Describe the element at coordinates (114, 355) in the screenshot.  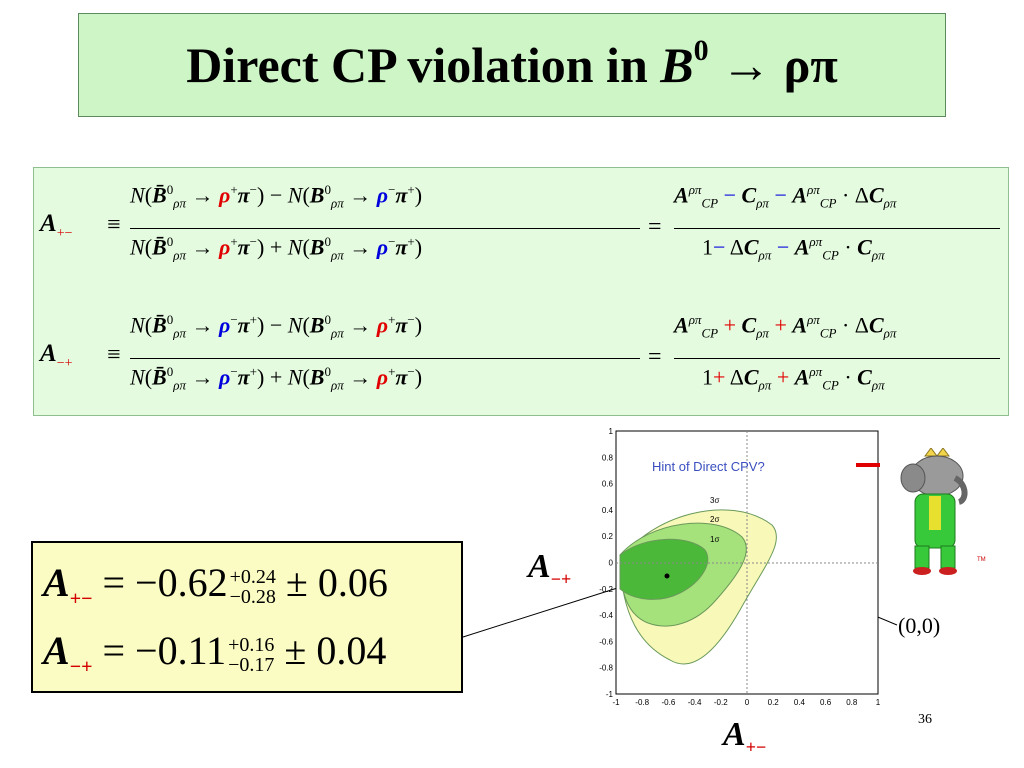
I see `formula-equiv-2: ≡` at that location.